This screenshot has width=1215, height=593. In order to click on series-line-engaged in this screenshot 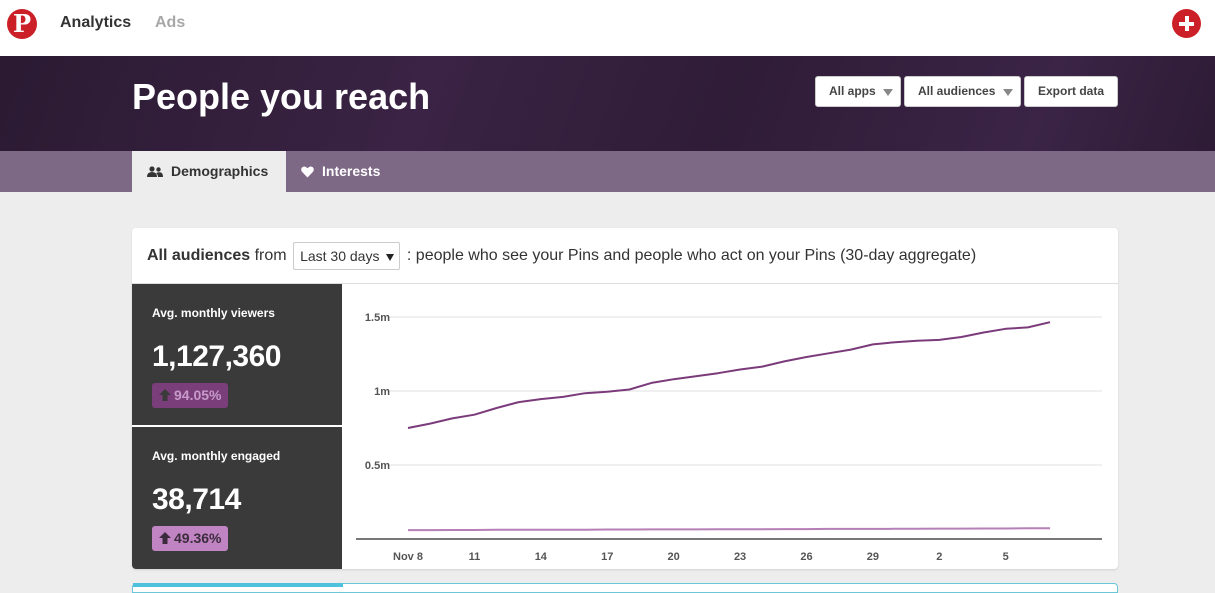, I will do `click(729, 529)`.